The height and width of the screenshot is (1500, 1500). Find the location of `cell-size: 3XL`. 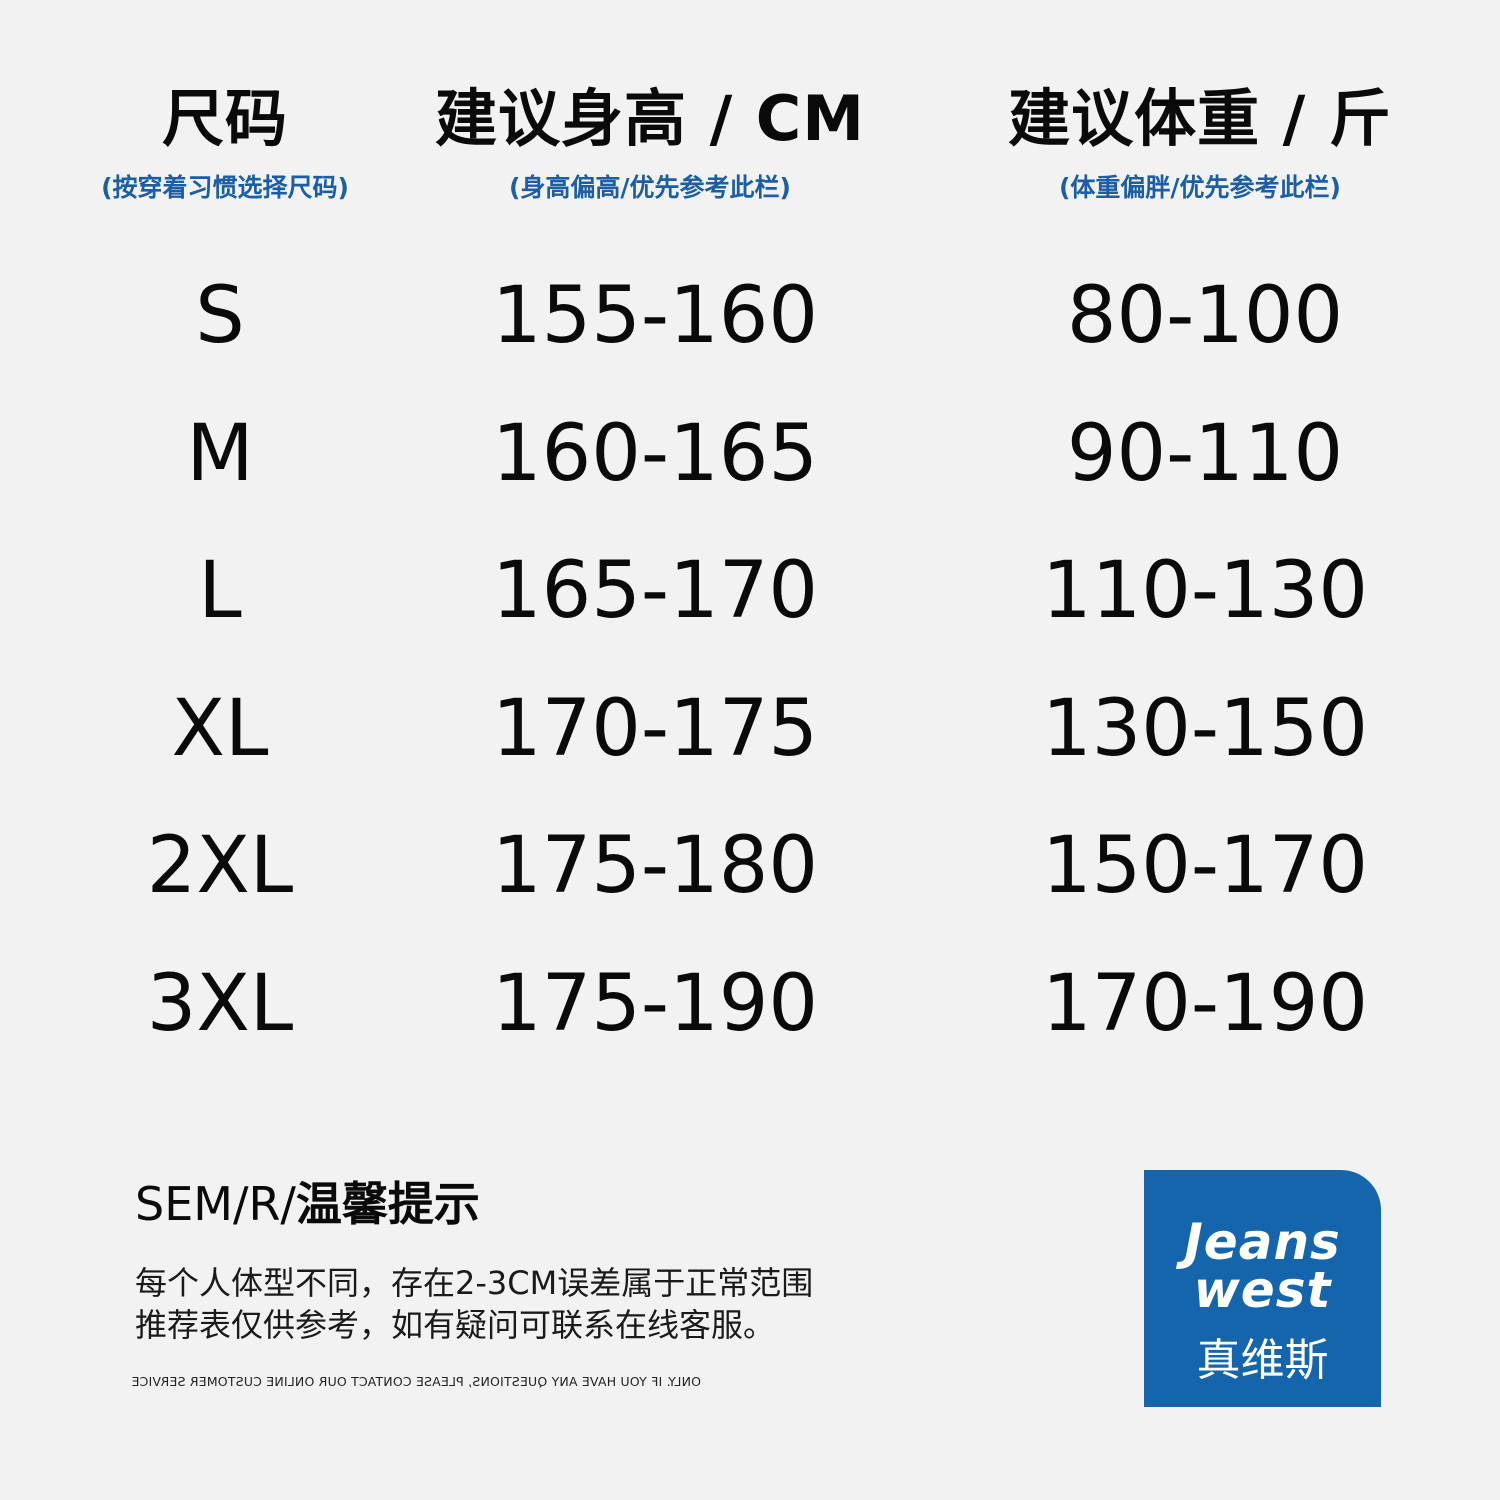

cell-size: 3XL is located at coordinates (220, 1003).